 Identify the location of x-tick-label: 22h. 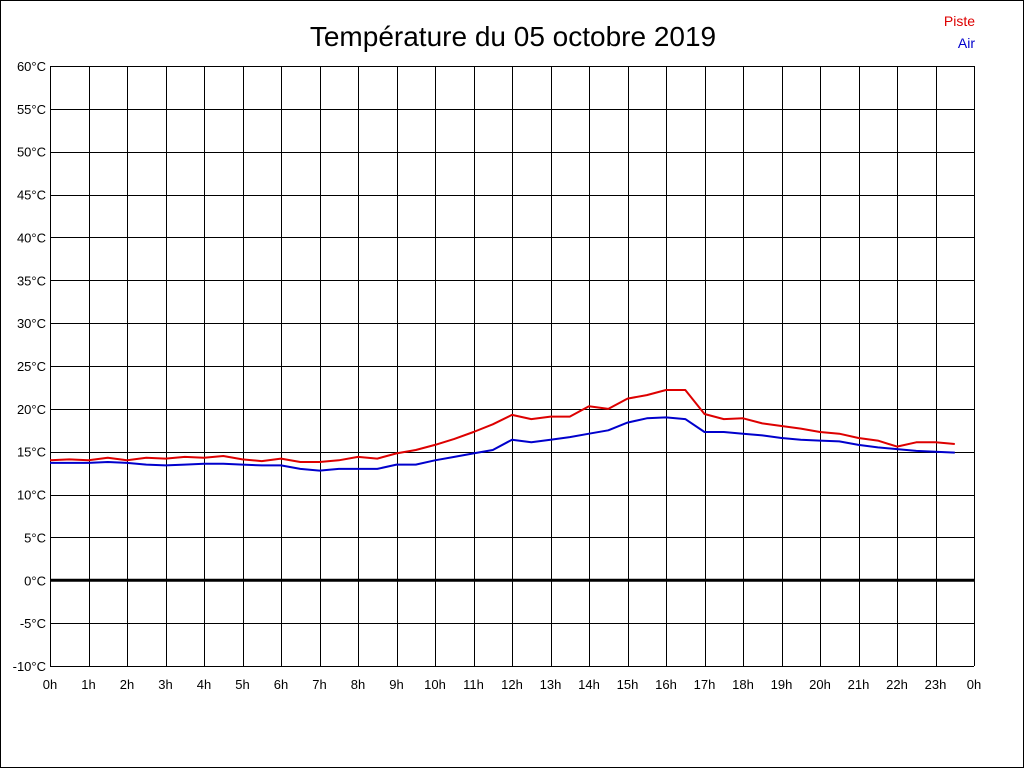
(897, 684).